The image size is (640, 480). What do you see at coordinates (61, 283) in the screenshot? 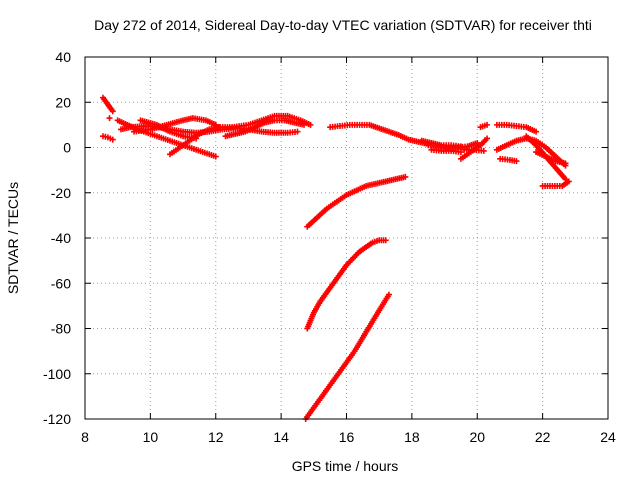
I see `y-tick-label: -60` at bounding box center [61, 283].